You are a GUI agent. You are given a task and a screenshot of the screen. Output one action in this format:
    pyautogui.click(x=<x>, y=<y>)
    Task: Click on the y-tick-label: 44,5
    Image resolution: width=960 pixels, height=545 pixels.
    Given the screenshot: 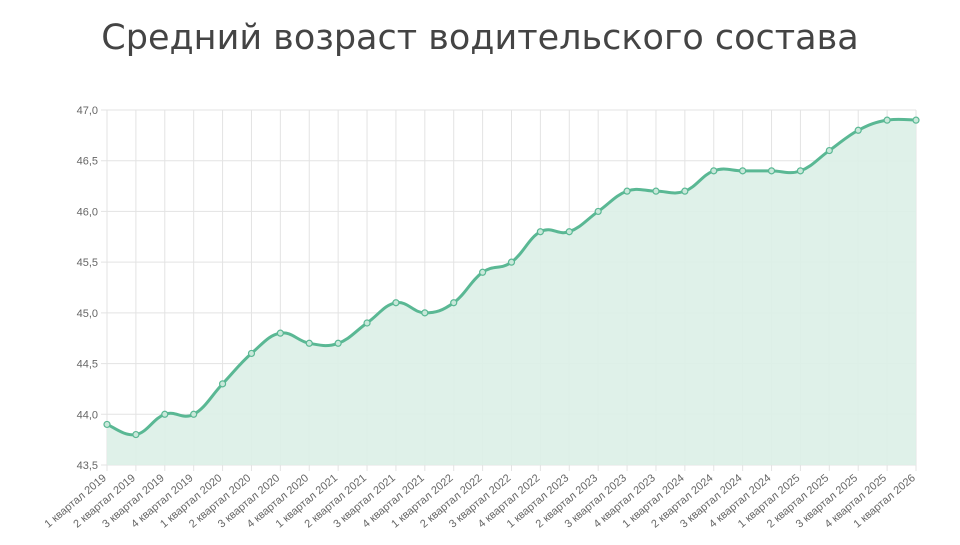 What is the action you would take?
    pyautogui.click(x=87, y=365)
    